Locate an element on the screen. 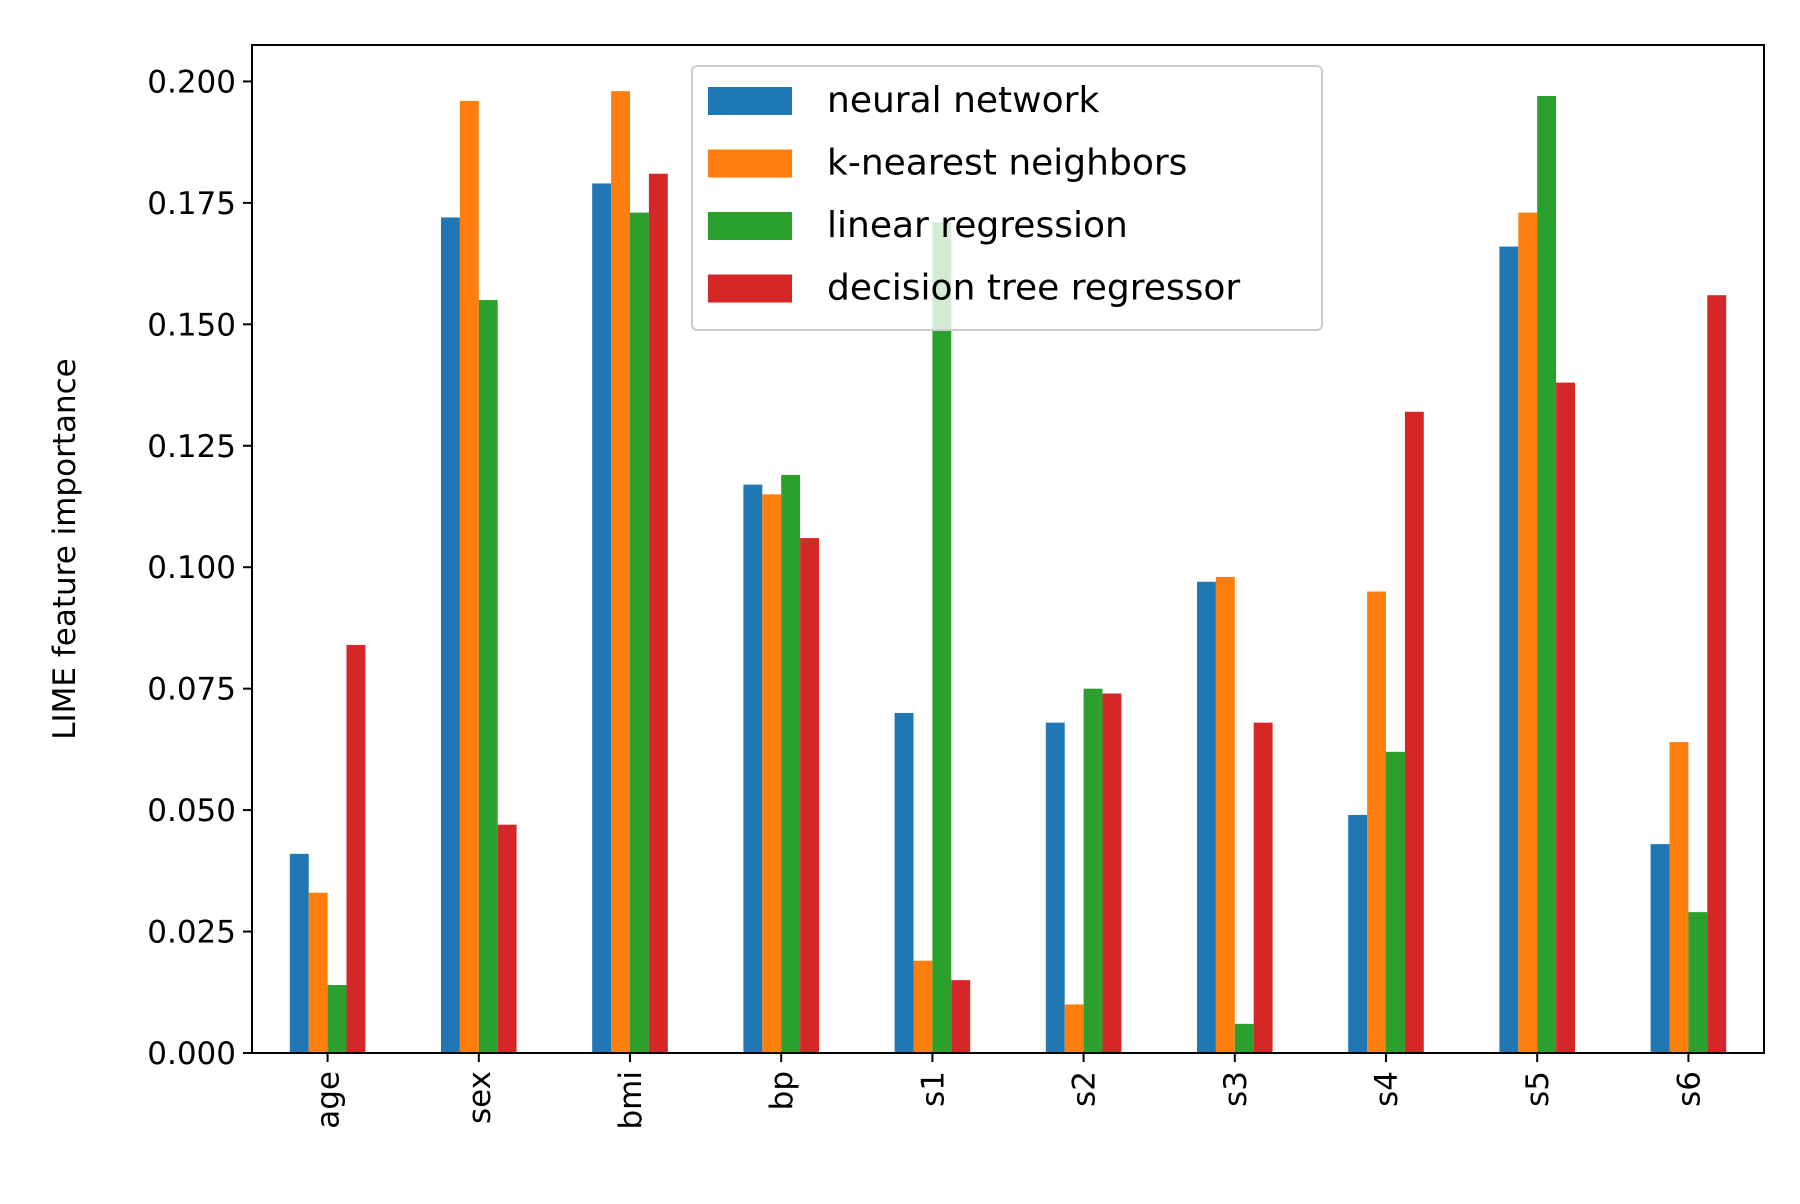 Image resolution: width=1800 pixels, height=1204 pixels. x-tick-label: s5 is located at coordinates (1538, 1089).